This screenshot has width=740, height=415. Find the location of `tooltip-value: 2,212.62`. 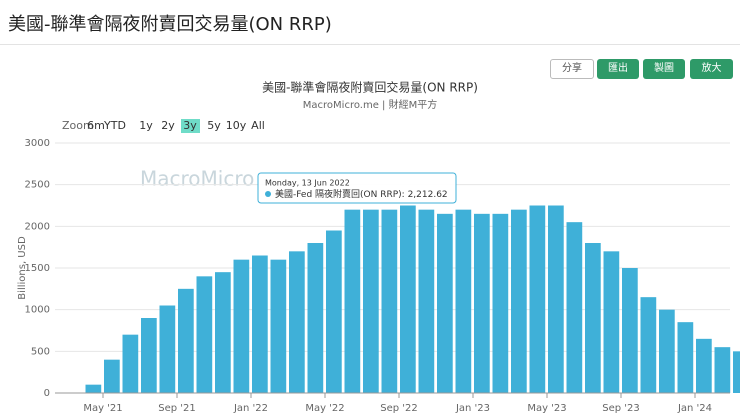

tooltip-value: 2,212.62 is located at coordinates (428, 195).